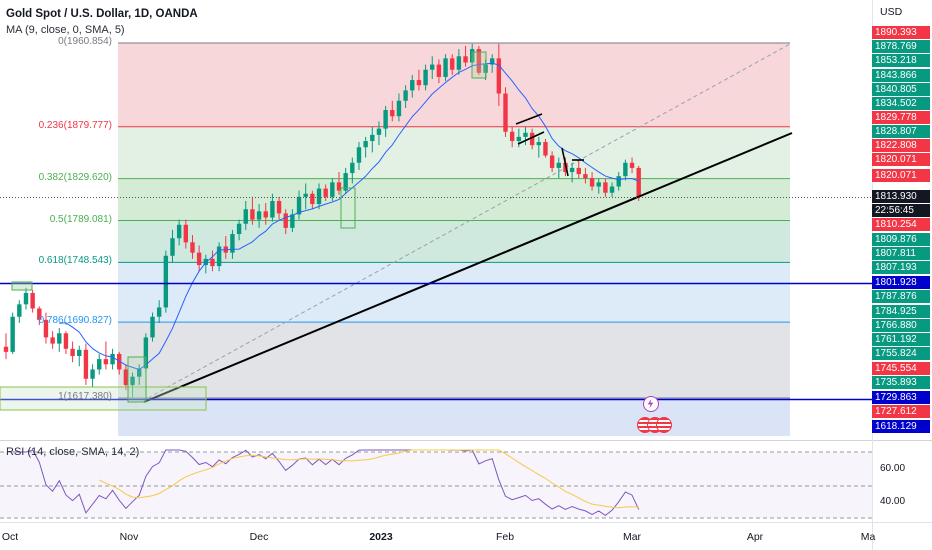 The height and width of the screenshot is (550, 932). Describe the element at coordinates (901, 117) in the screenshot. I see `price-tag: 1829.778` at that location.